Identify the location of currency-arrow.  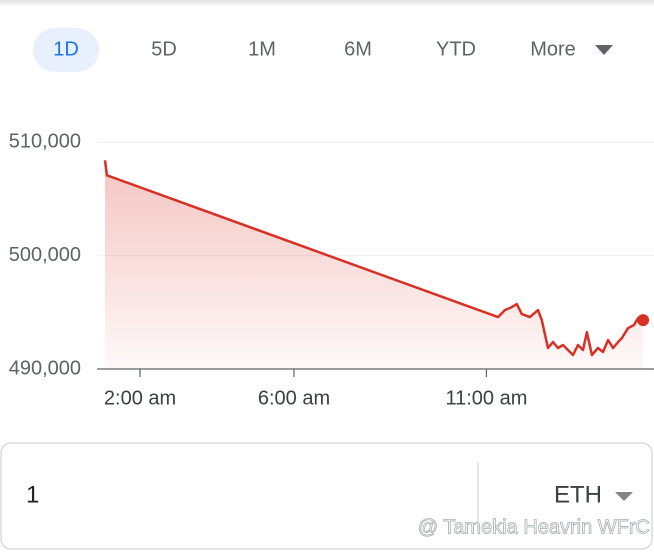
(624, 496).